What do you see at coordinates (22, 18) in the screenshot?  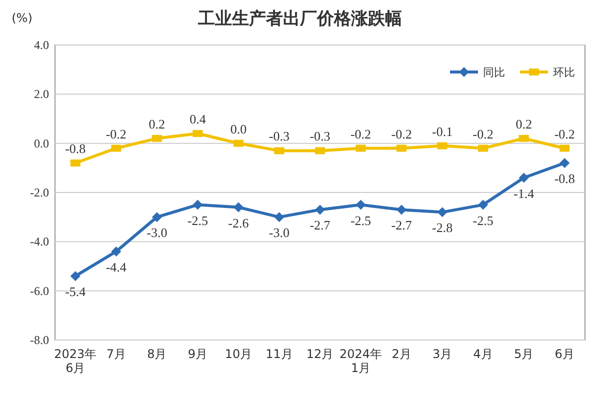 I see `y-axis-title: (%)` at bounding box center [22, 18].